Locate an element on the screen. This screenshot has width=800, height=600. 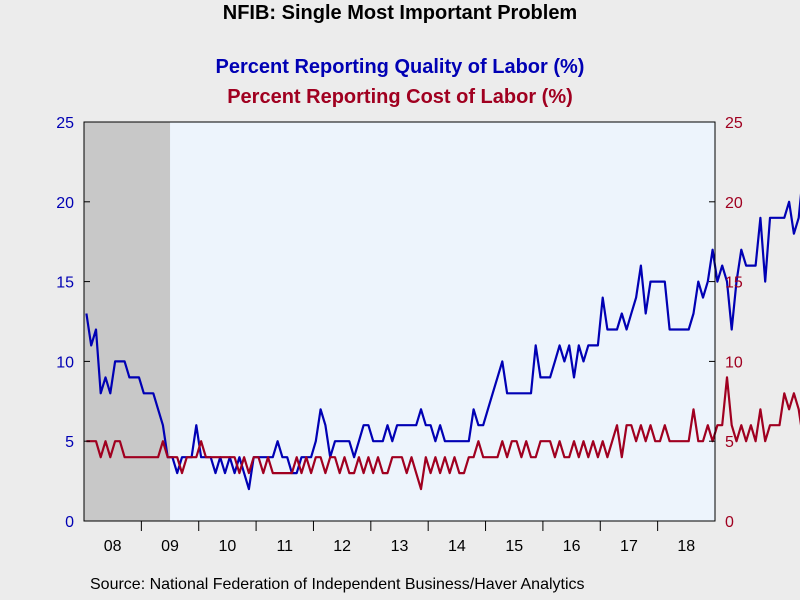
x-tick-label: 12 is located at coordinates (342, 546).